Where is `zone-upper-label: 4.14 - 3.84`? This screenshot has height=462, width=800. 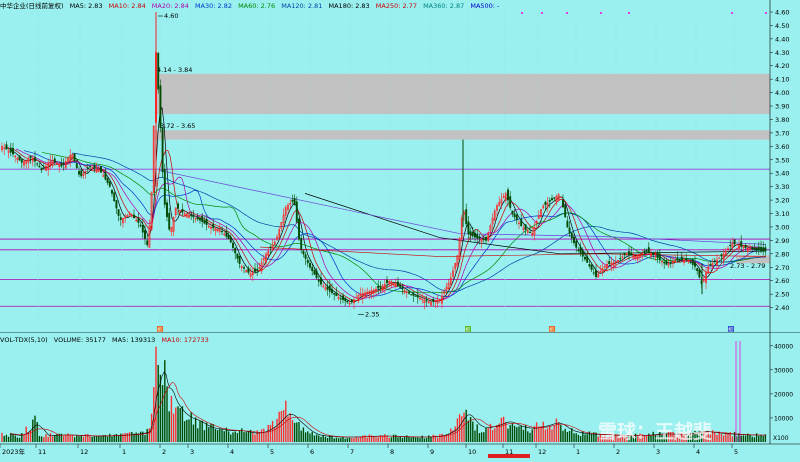 zone-upper-label: 4.14 - 3.84 is located at coordinates (174, 70).